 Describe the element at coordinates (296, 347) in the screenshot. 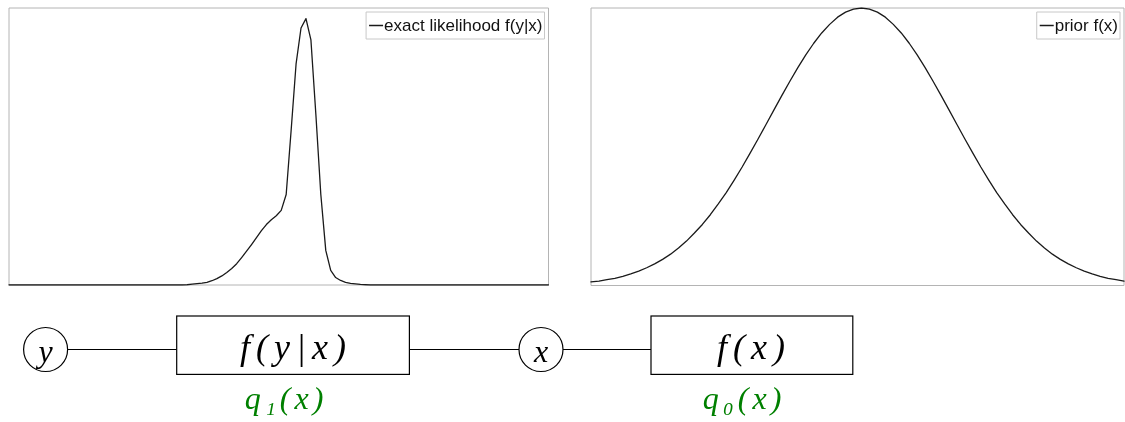

I see `text: f(y|x)` at that location.